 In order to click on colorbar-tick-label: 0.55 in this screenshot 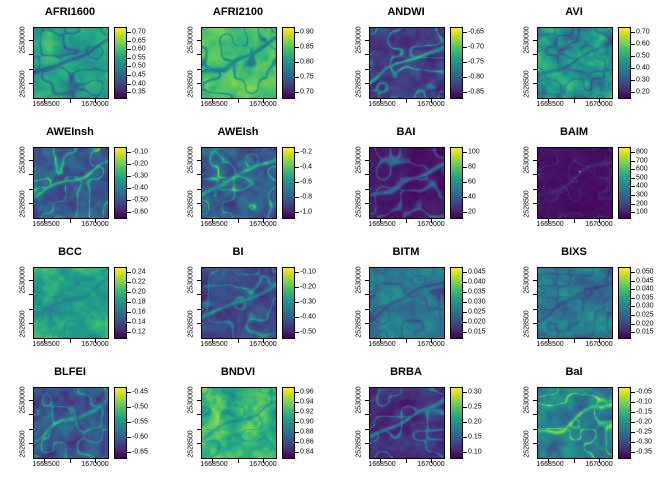, I will do `click(139, 58)`.